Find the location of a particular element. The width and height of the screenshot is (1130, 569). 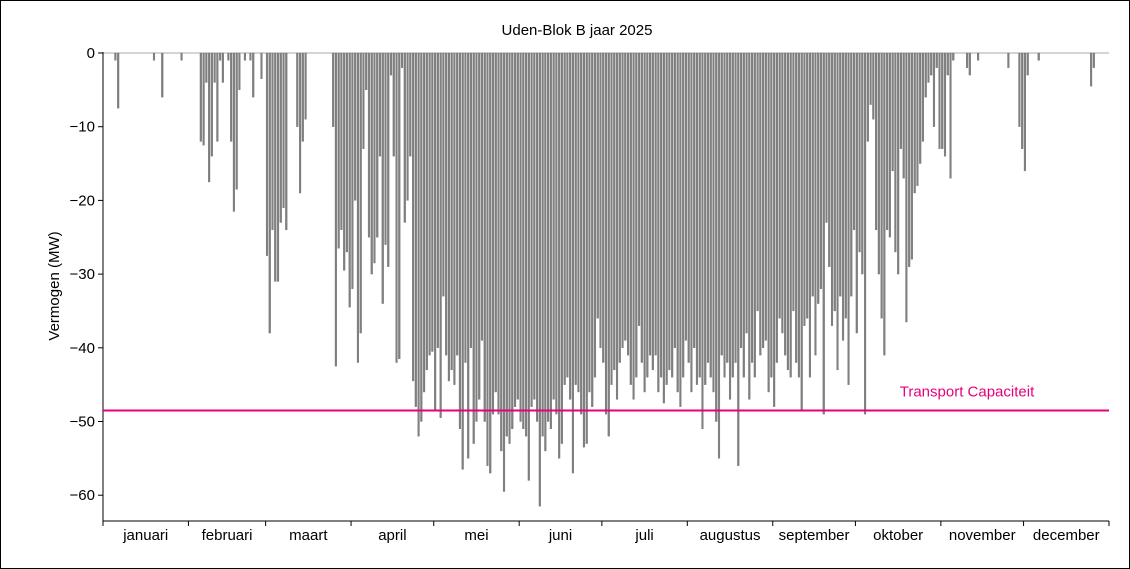

x-tick-label: juli is located at coordinates (643, 535).